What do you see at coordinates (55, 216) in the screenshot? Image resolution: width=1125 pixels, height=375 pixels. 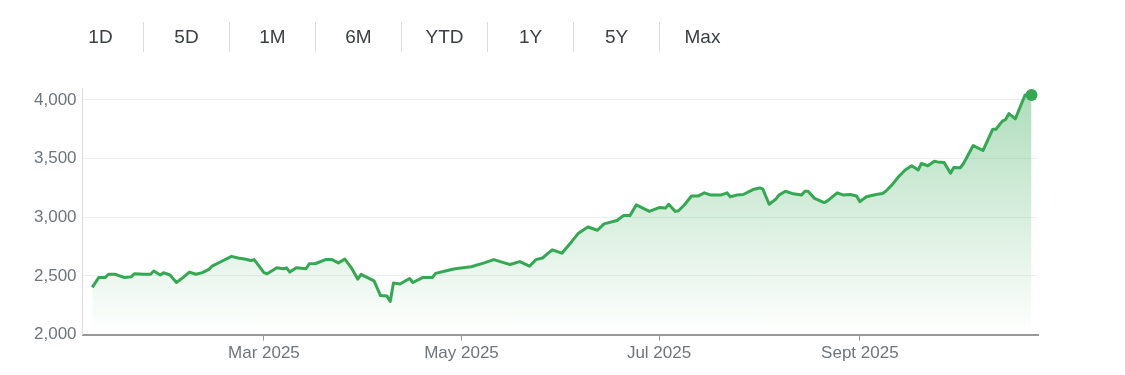 I see `y-tick-label: 3,000` at bounding box center [55, 216].